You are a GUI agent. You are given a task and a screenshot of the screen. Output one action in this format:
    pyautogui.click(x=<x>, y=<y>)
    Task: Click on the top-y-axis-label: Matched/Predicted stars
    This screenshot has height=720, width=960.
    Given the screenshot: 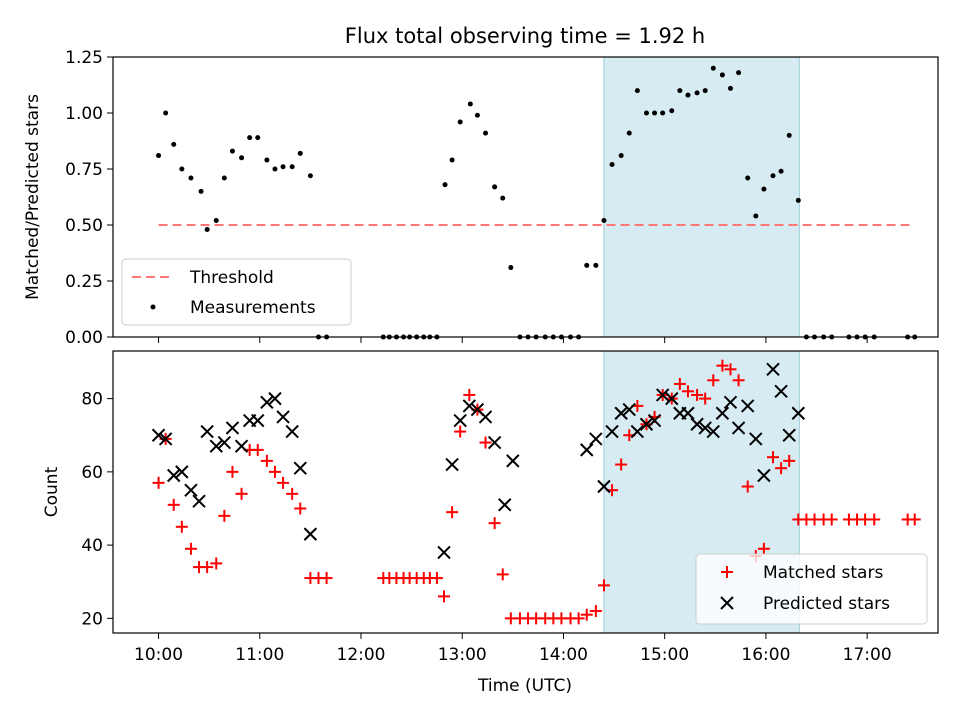 What is the action you would take?
    pyautogui.click(x=33, y=197)
    